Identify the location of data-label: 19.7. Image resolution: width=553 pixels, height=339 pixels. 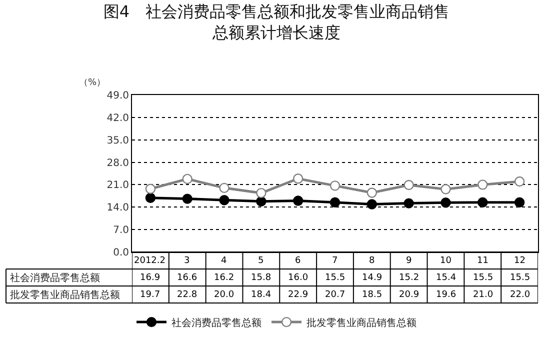
(150, 295).